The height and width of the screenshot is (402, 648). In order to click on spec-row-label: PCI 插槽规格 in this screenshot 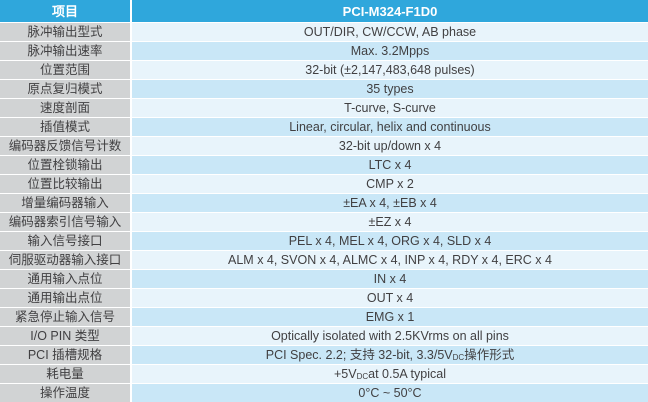, I will do `click(65, 355)`.